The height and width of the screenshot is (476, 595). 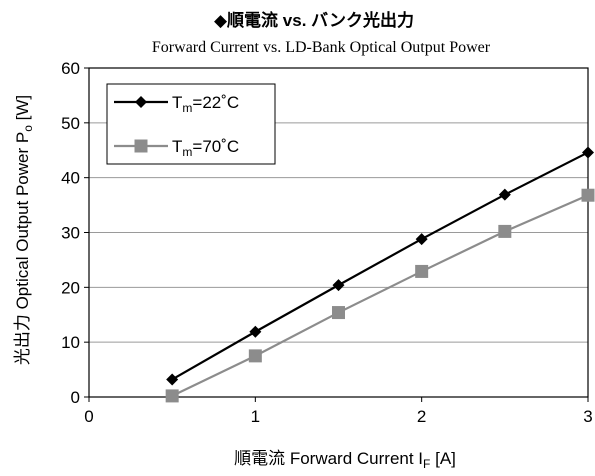 I want to click on x-tick-label: 2, so click(x=421, y=416).